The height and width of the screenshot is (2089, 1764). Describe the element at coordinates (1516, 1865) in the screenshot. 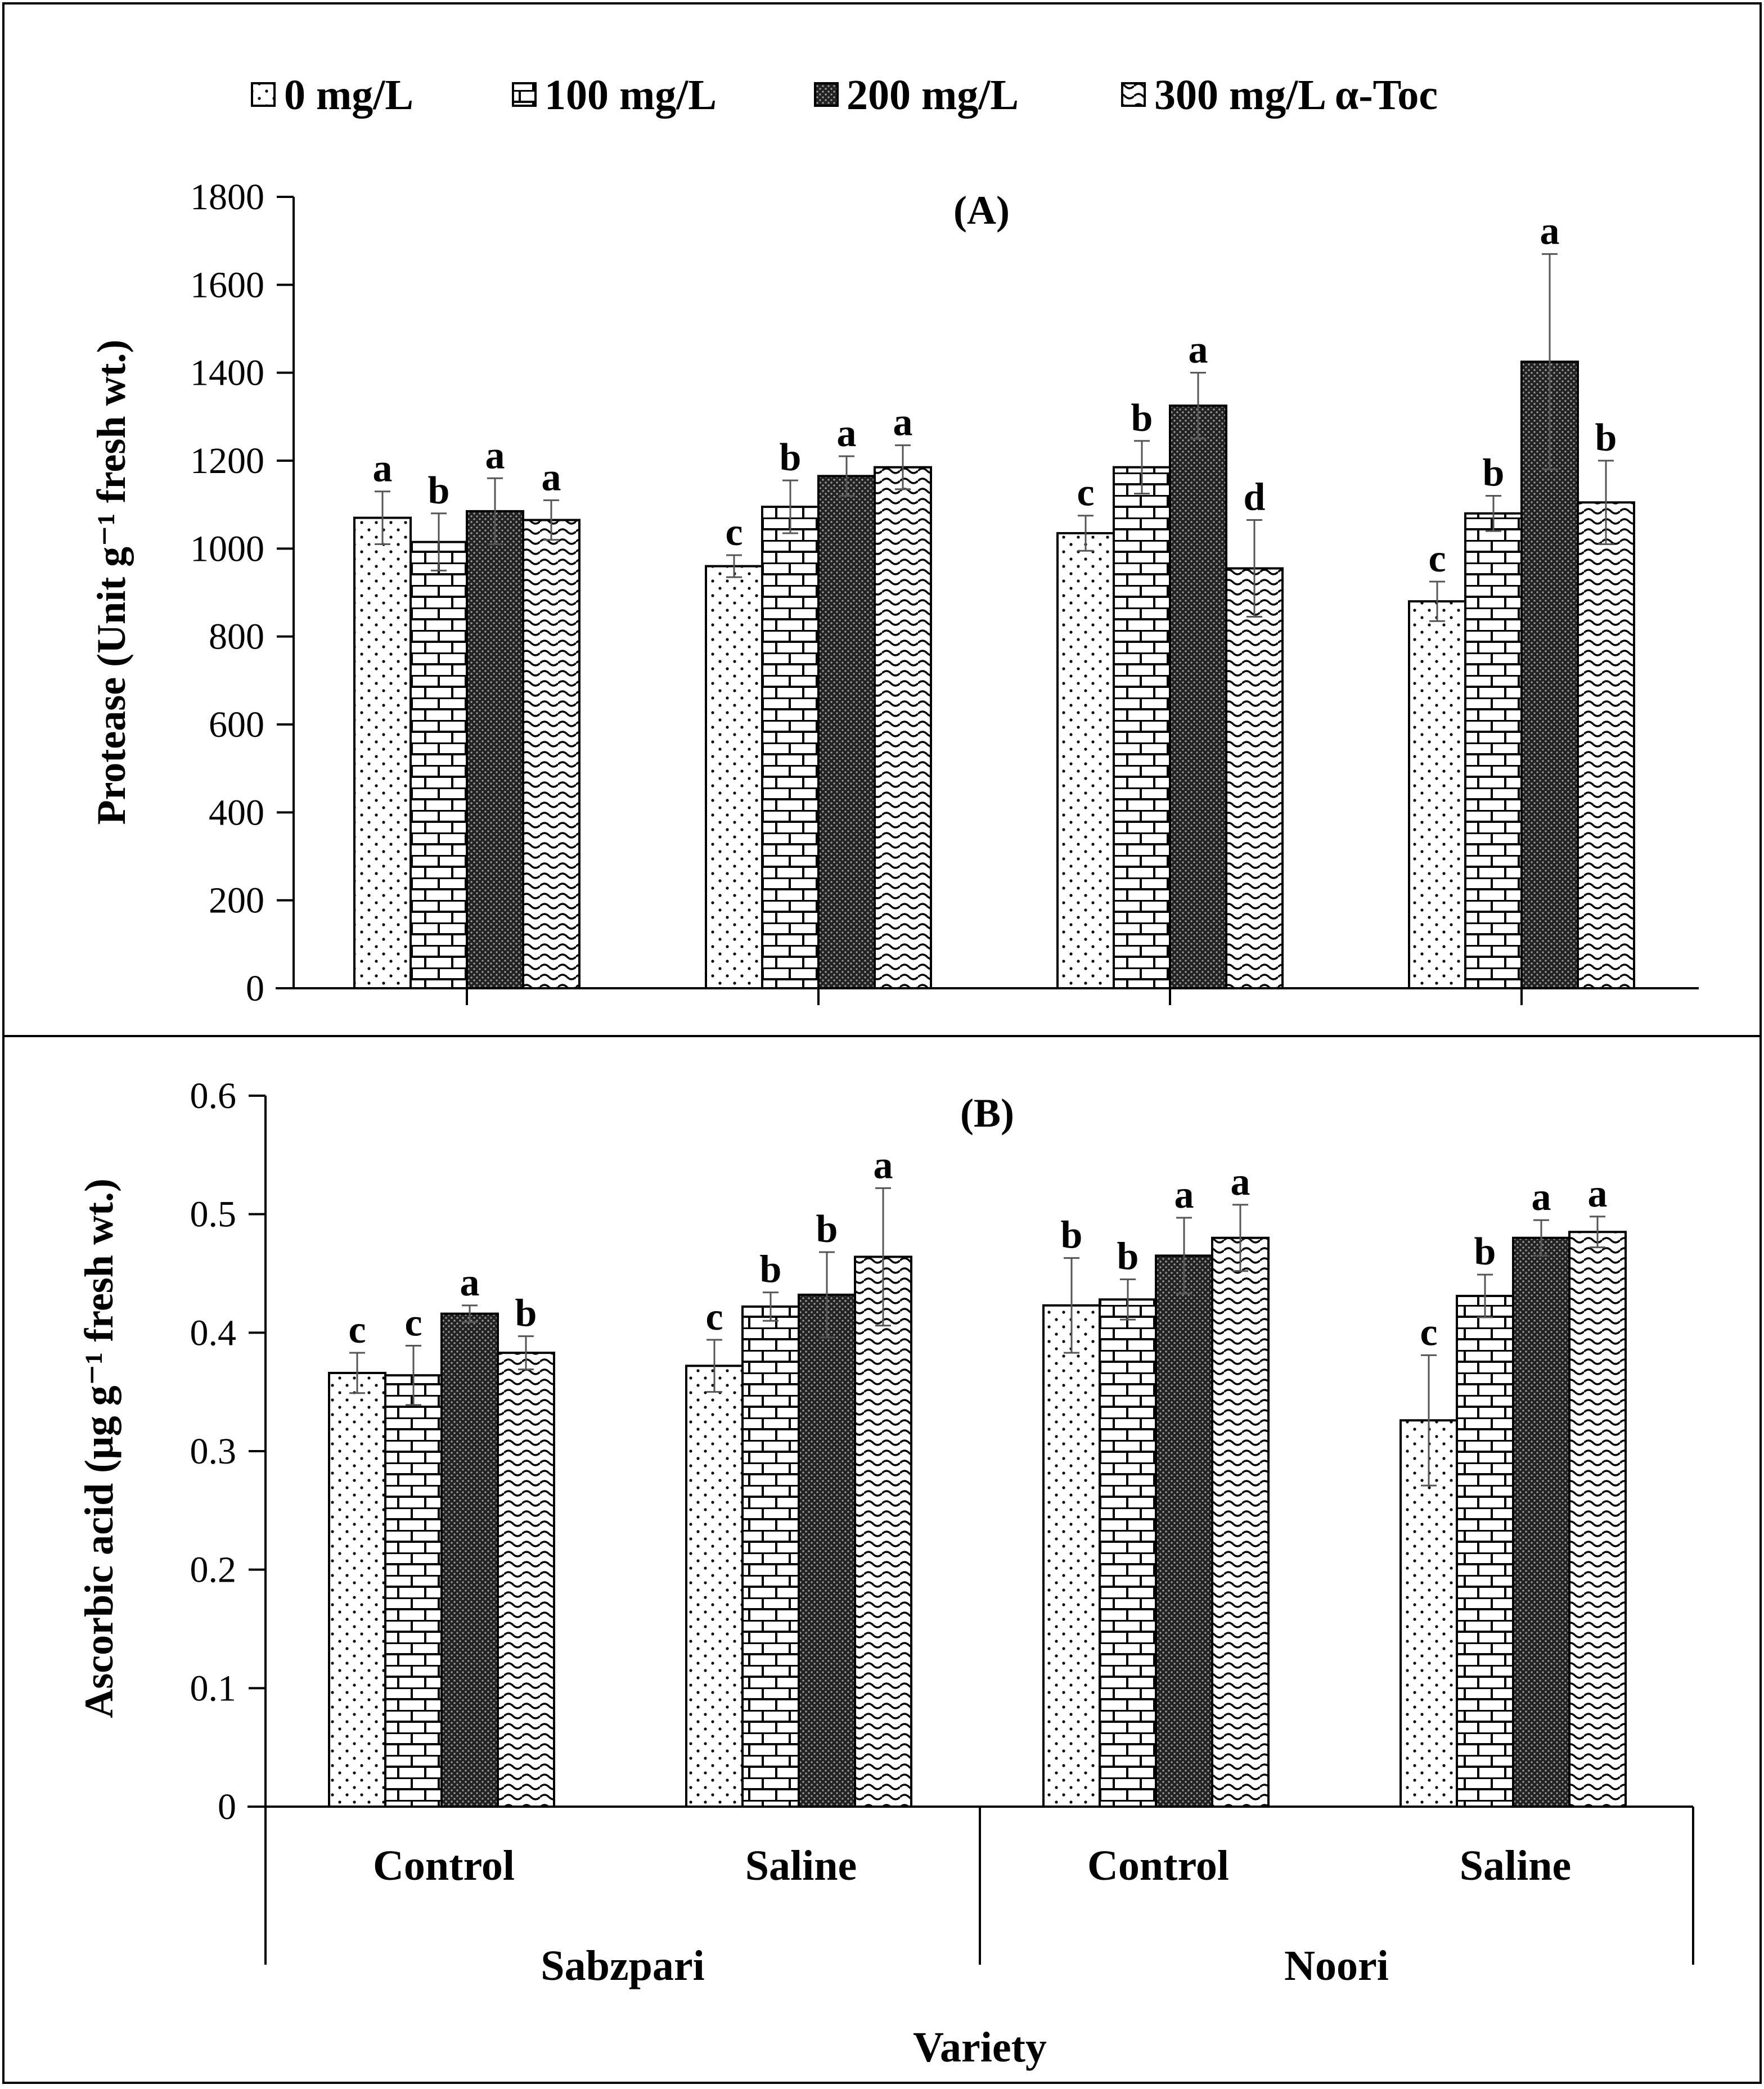

I see `treatment-label-noori-saline: Saline` at that location.